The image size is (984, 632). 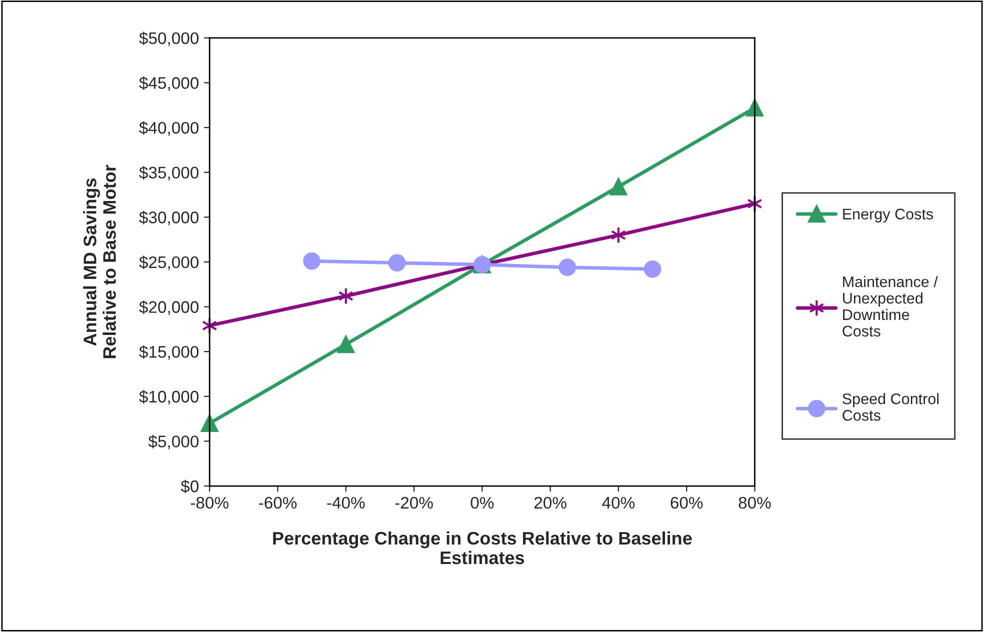 What do you see at coordinates (169, 83) in the screenshot?
I see `y-tick-label: $45,000` at bounding box center [169, 83].